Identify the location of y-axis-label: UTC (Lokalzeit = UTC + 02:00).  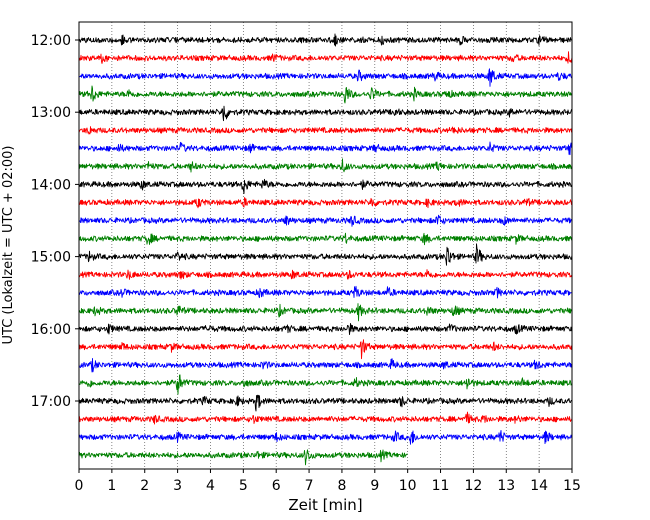
(8, 245).